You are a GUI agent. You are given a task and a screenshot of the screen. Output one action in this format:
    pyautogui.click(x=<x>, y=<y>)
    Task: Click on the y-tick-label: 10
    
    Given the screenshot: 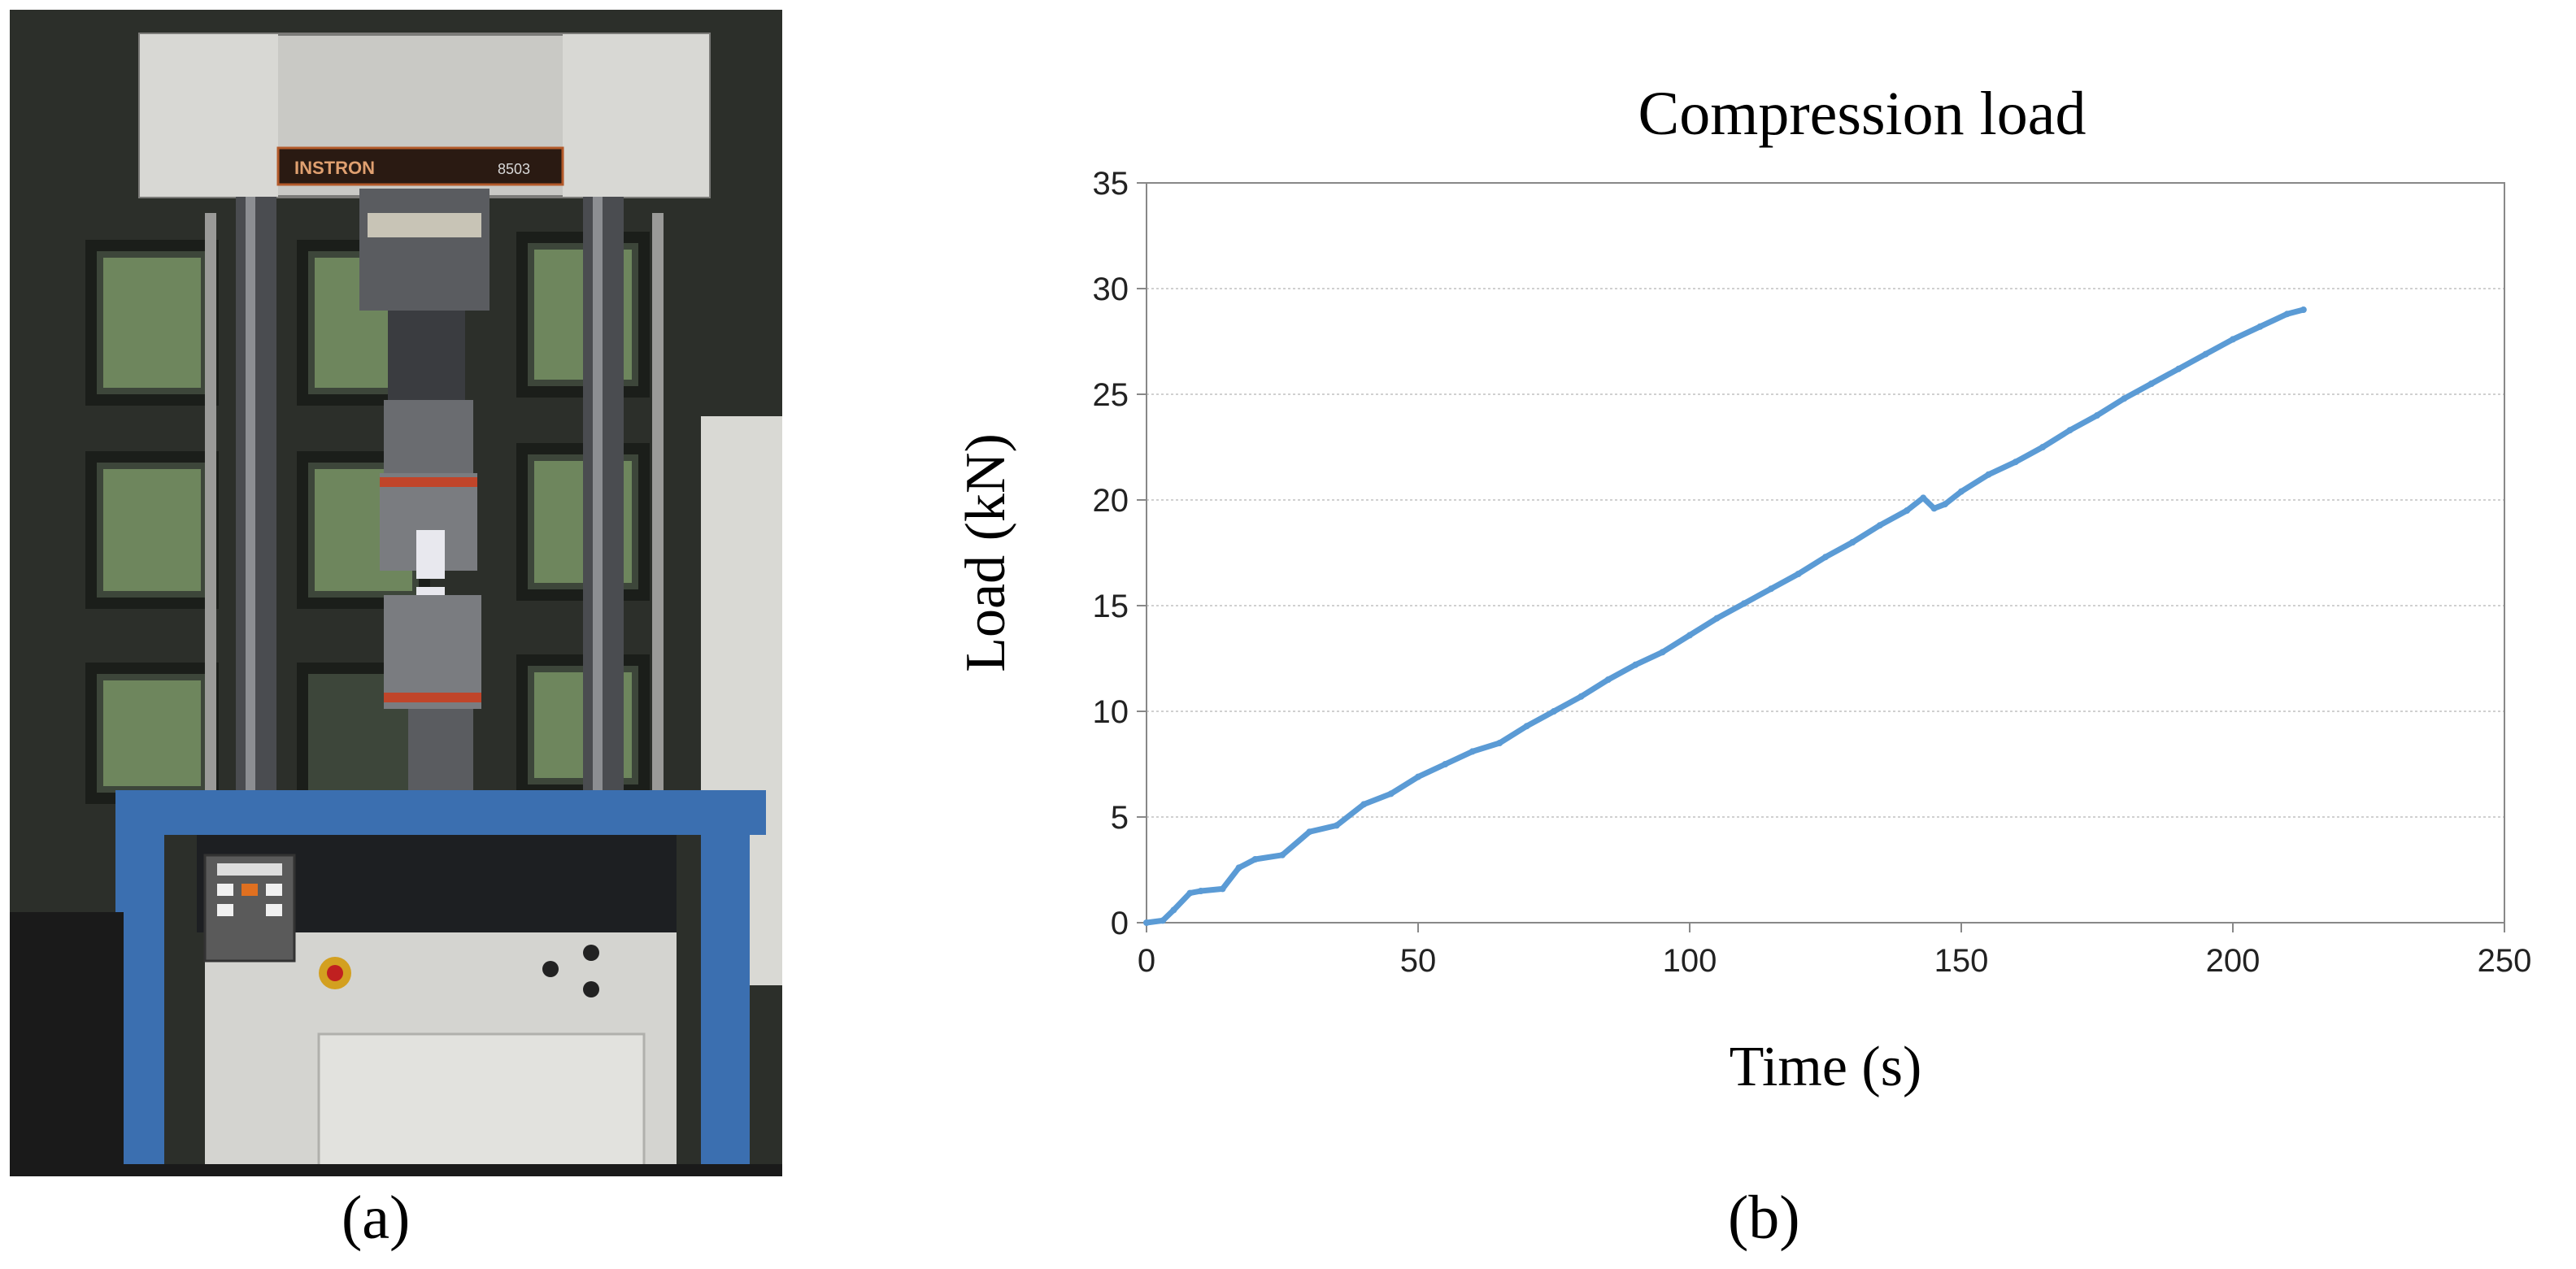 What is the action you would take?
    pyautogui.click(x=1111, y=712)
    